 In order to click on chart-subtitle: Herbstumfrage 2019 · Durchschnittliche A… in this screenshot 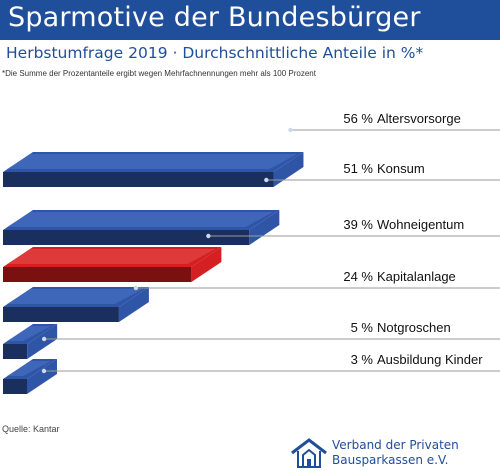, I will do `click(215, 53)`.